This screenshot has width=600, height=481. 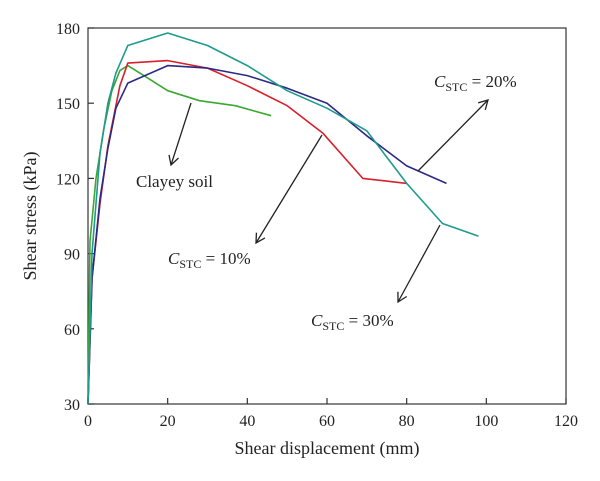 What do you see at coordinates (72, 255) in the screenshot?
I see `y-tick-label: 90` at bounding box center [72, 255].